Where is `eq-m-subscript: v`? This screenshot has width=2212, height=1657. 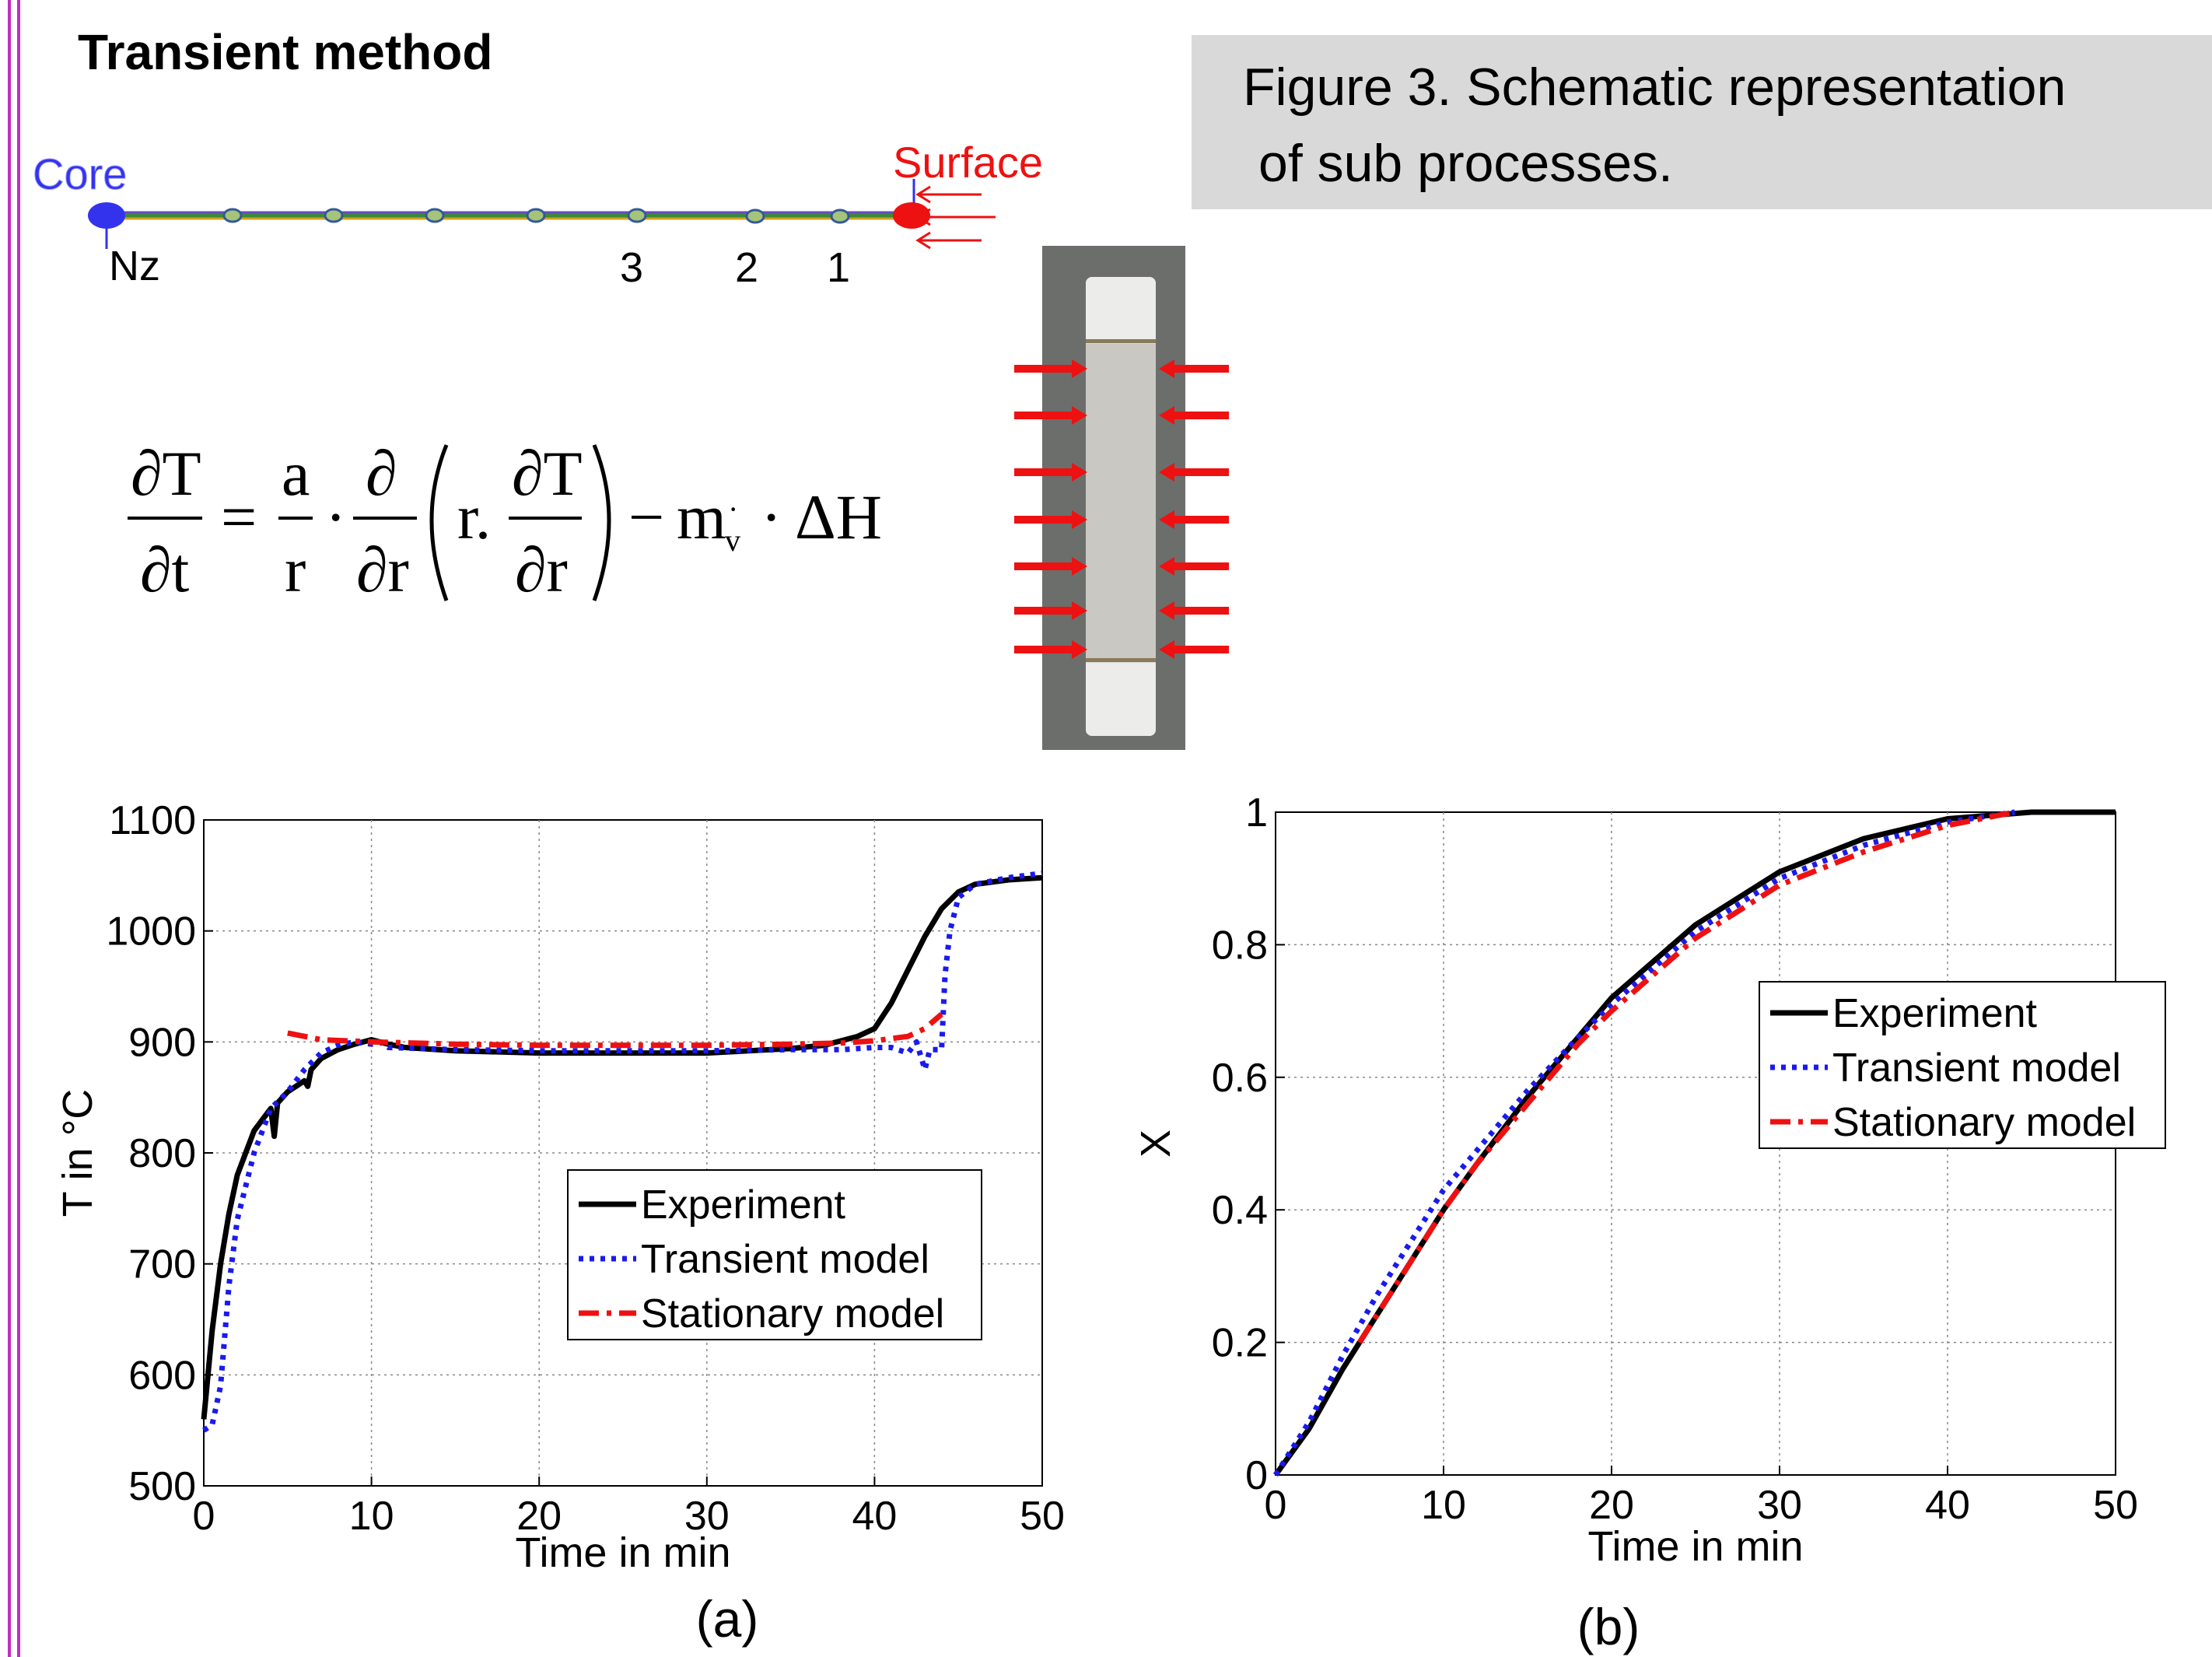 eq-m-subscript: v is located at coordinates (732, 541).